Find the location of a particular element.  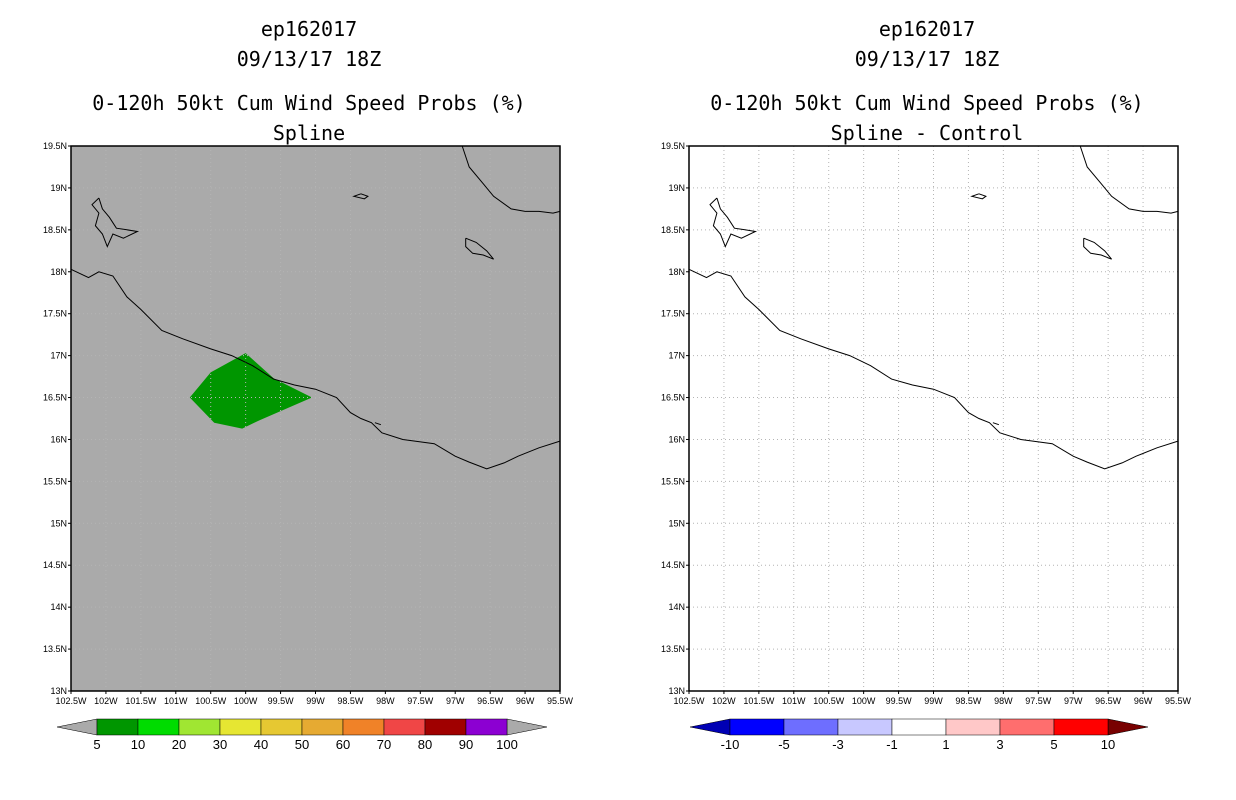

left-title-line4: Spline is located at coordinates (309, 133).